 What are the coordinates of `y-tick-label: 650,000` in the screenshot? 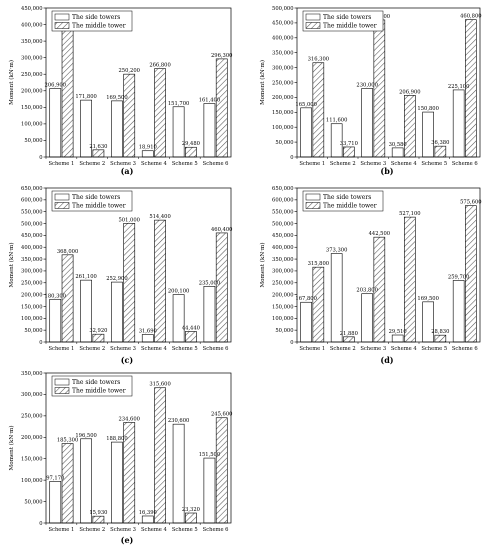 It's located at (31, 189).